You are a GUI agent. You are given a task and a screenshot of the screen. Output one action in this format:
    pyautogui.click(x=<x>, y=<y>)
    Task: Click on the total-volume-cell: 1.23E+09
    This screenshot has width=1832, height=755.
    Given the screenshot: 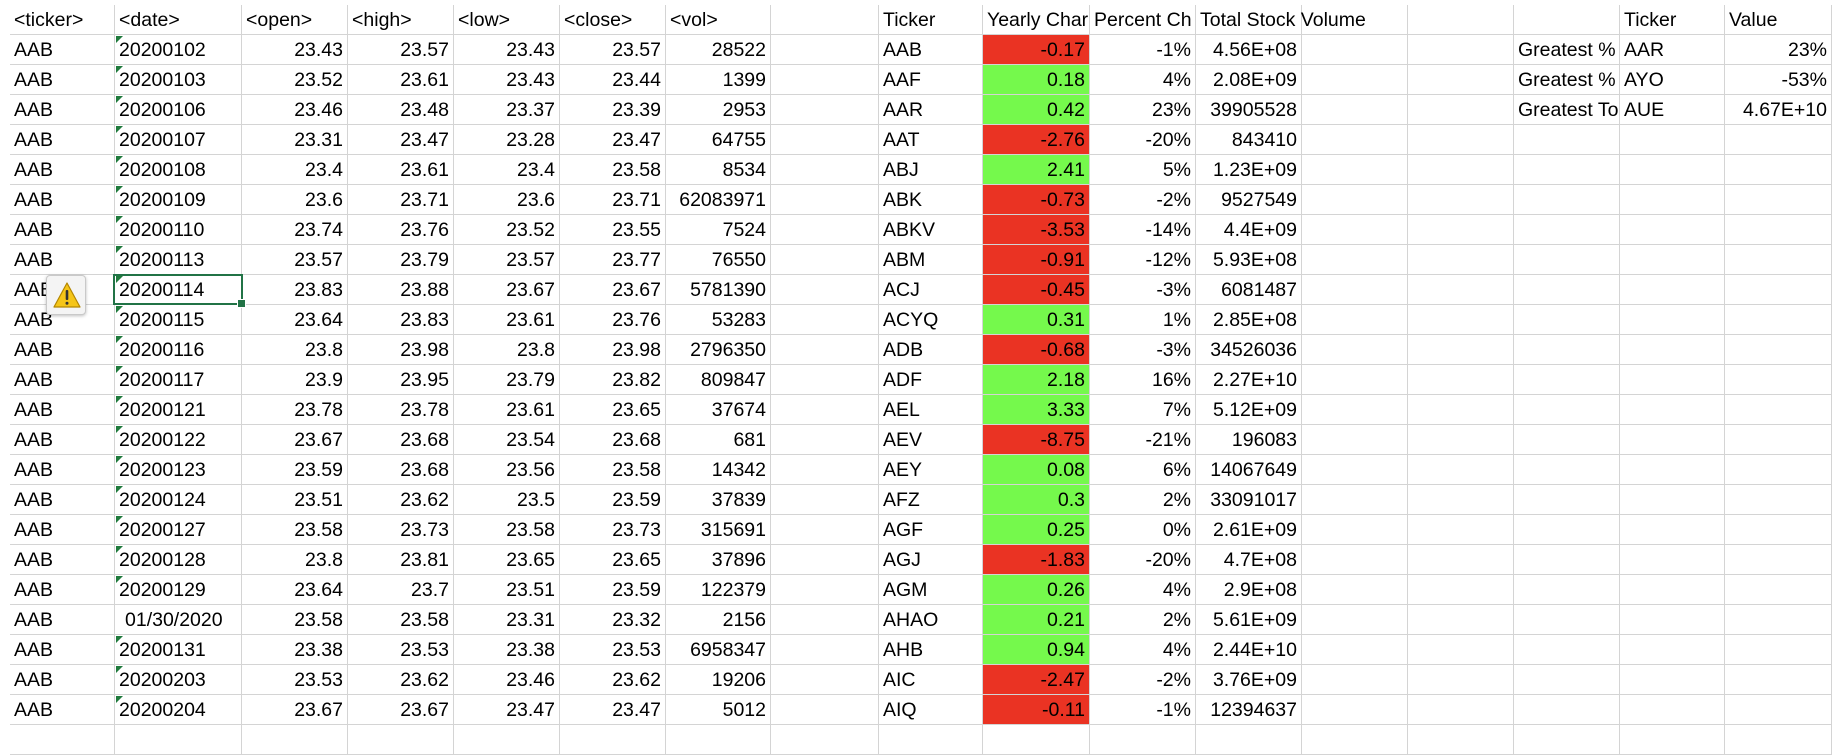 What is the action you would take?
    pyautogui.click(x=1249, y=170)
    